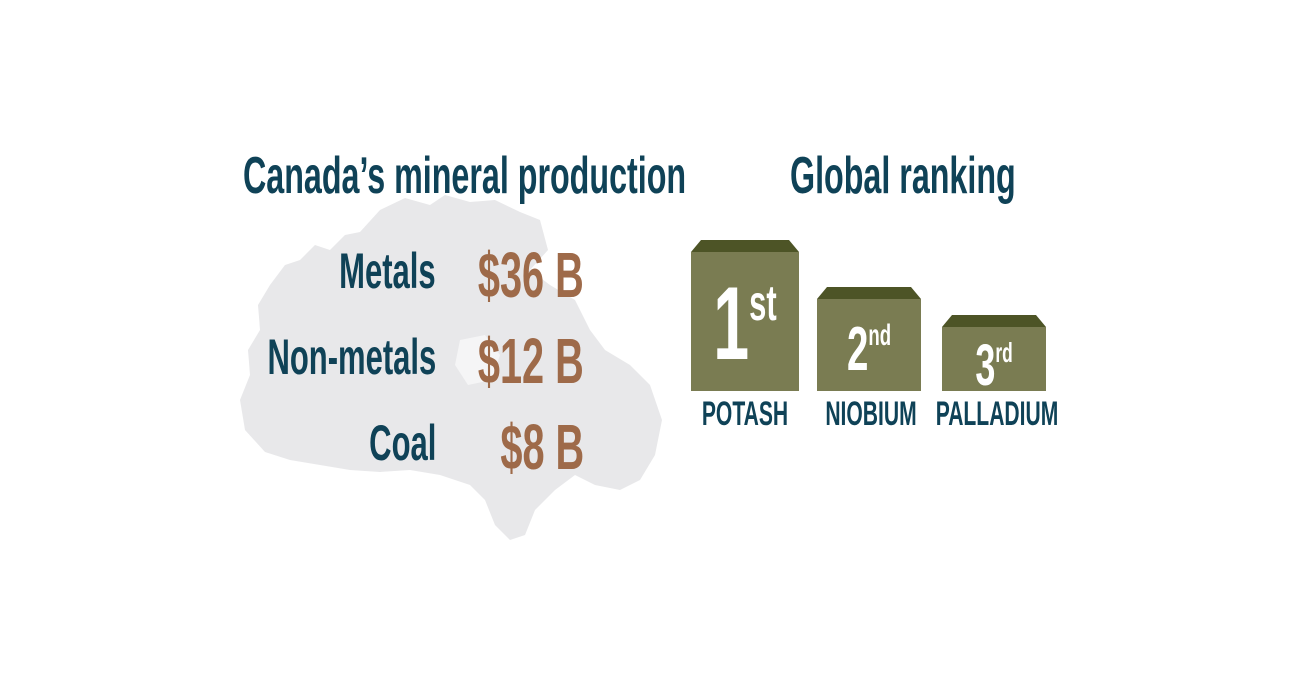 The width and height of the screenshot is (1300, 700). Describe the element at coordinates (731, 324) in the screenshot. I see `rank-number: 1` at that location.